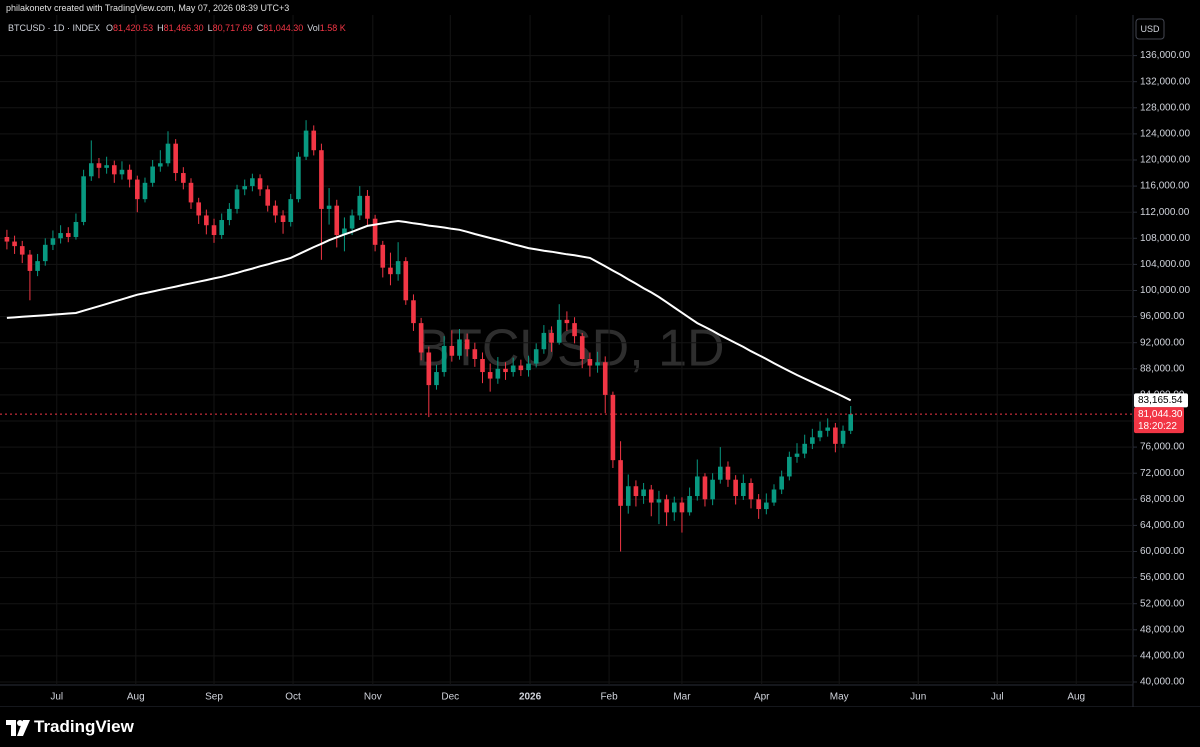  Describe the element at coordinates (1162, 499) in the screenshot. I see `y-tick-label: 68,000.00` at that location.